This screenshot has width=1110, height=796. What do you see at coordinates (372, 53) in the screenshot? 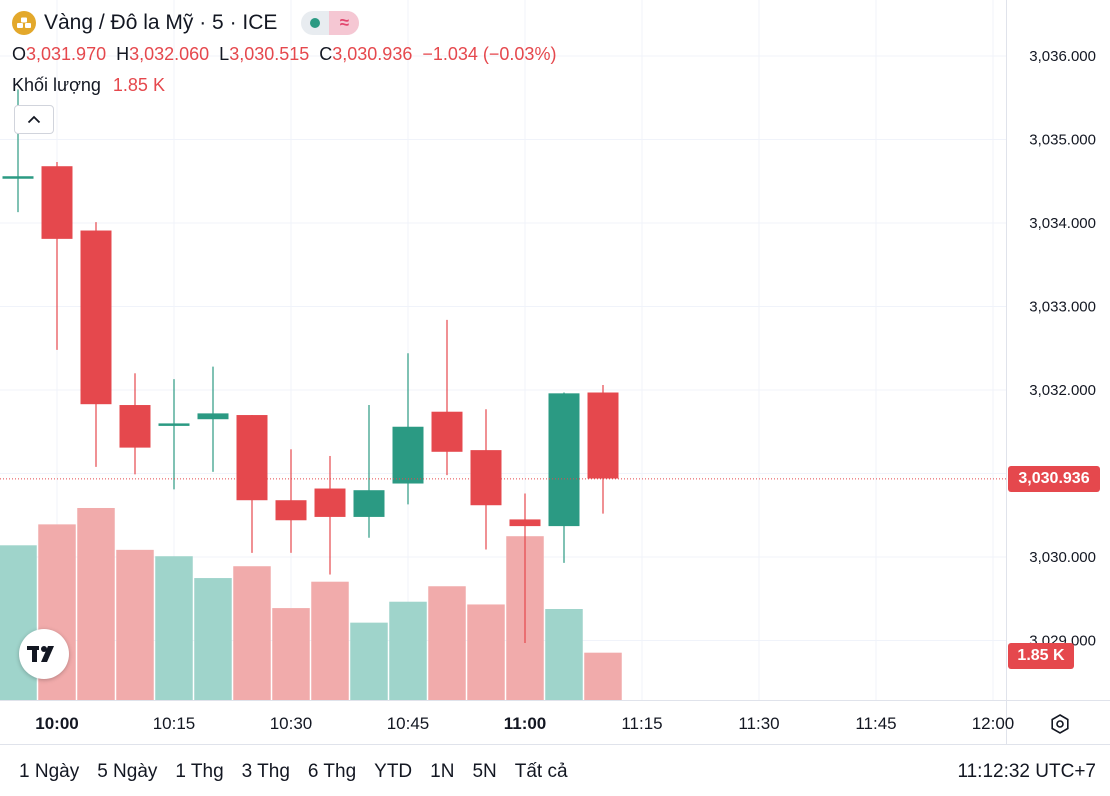
I see `close-value: 3,030.936` at bounding box center [372, 53].